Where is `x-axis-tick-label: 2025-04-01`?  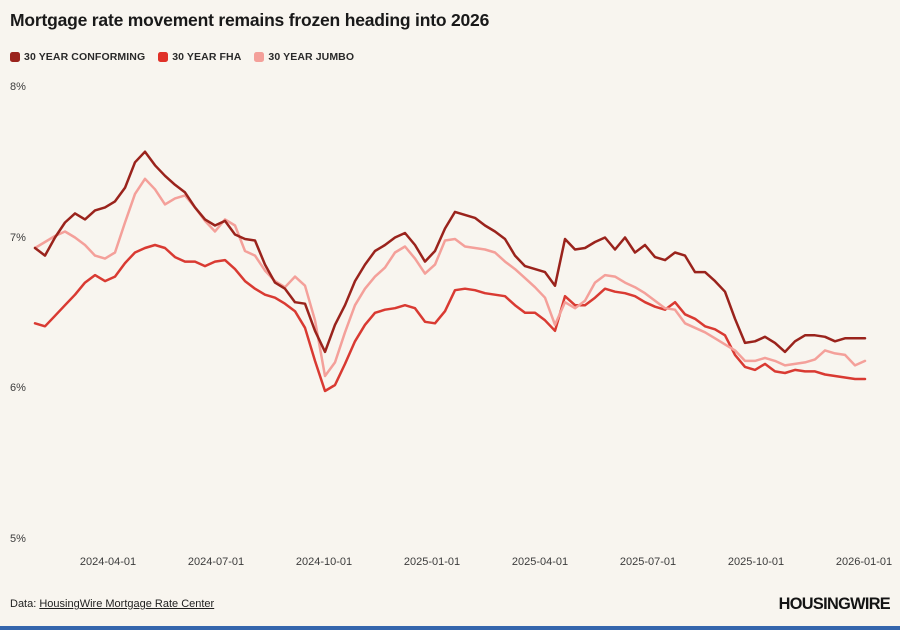 x-axis-tick-label: 2025-04-01 is located at coordinates (540, 562).